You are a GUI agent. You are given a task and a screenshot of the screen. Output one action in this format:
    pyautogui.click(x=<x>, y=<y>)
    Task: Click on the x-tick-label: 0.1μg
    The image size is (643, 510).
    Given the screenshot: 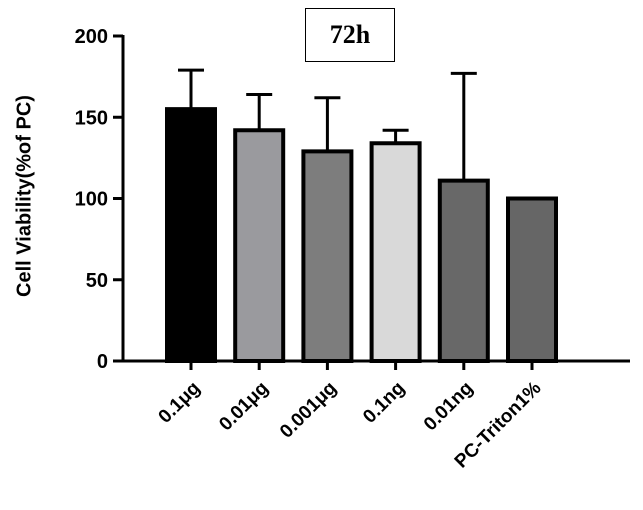 What is the action you would take?
    pyautogui.click(x=180, y=403)
    